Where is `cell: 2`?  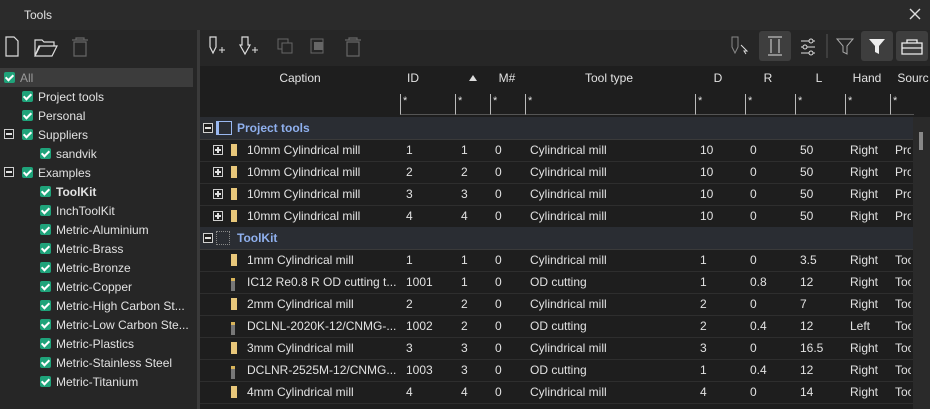
cell: 2 is located at coordinates (703, 326).